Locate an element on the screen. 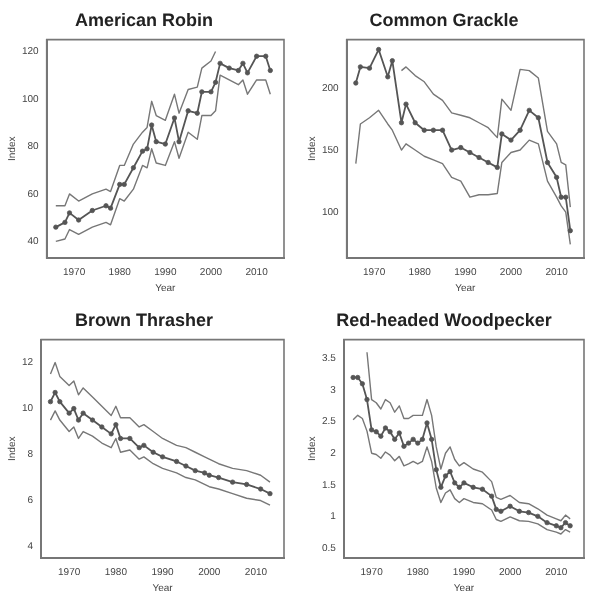 This screenshot has height=600, width=600. chart-title: Common Grackle is located at coordinates (444, 19).